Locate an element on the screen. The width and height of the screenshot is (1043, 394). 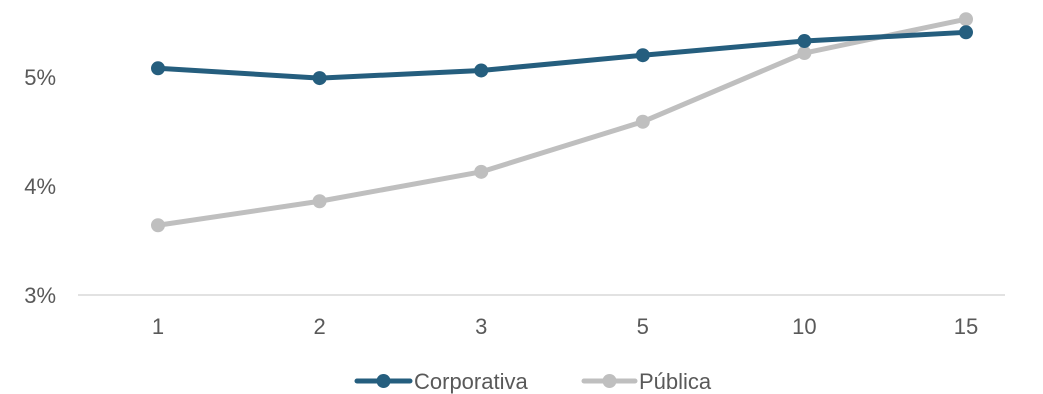
x-tick-label: 5 is located at coordinates (643, 326).